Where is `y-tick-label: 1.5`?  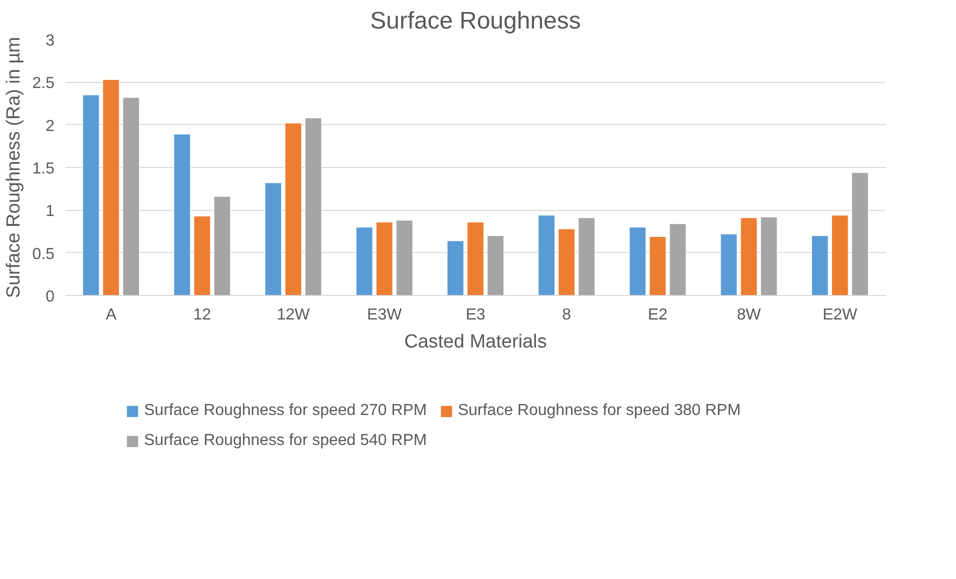 y-tick-label: 1.5 is located at coordinates (43, 169).